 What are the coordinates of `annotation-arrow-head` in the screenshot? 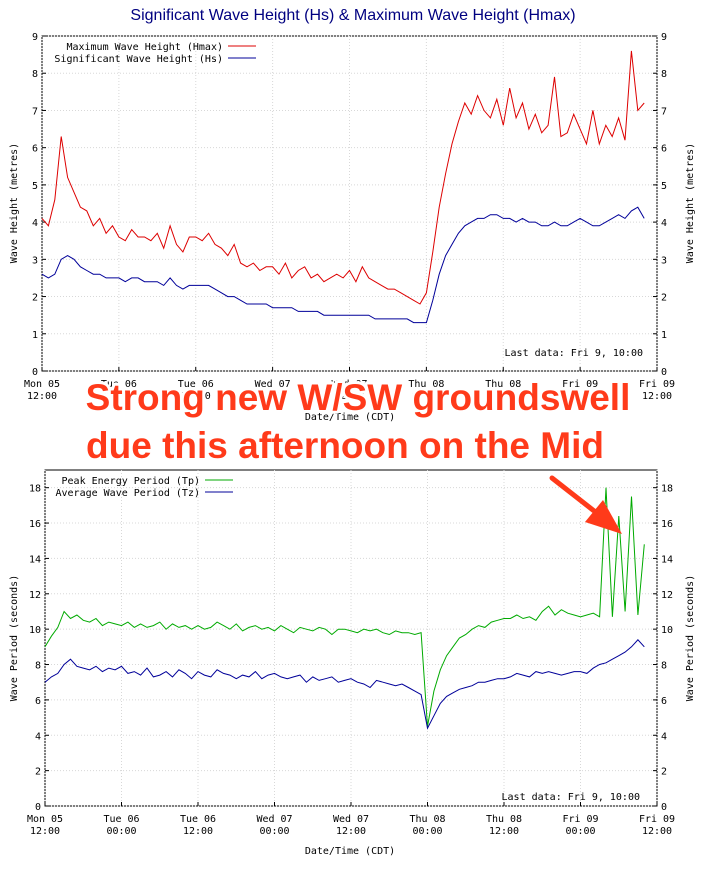 It's located at (603, 517).